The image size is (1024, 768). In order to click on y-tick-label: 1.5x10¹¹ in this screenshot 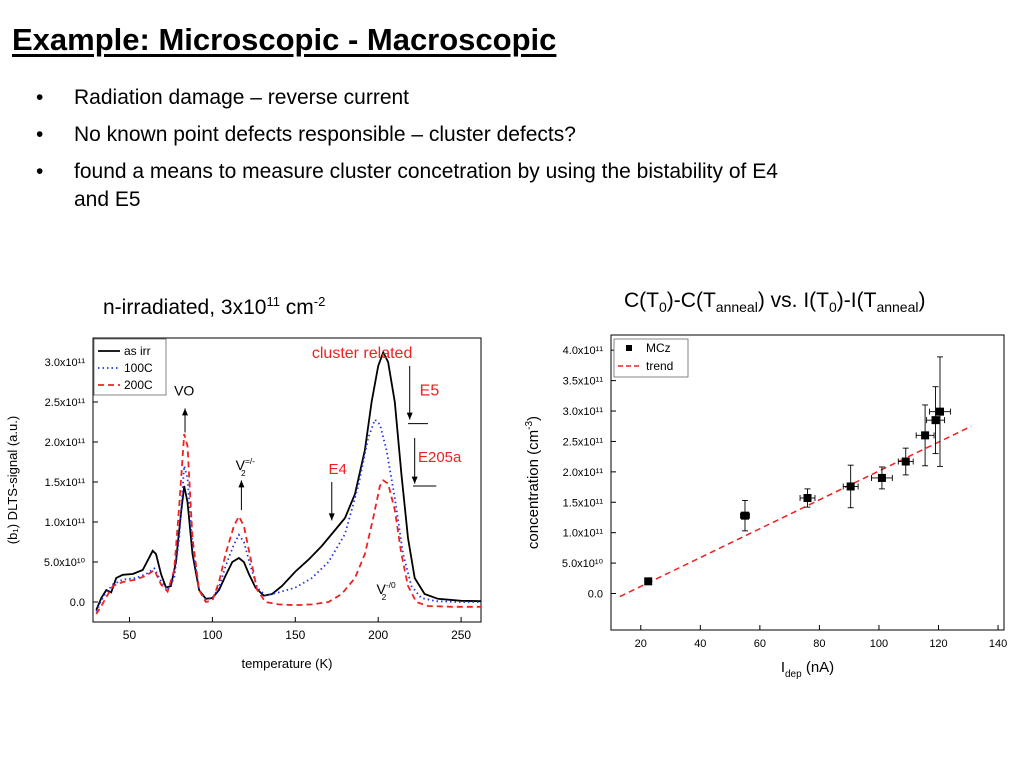, I will do `click(583, 503)`.